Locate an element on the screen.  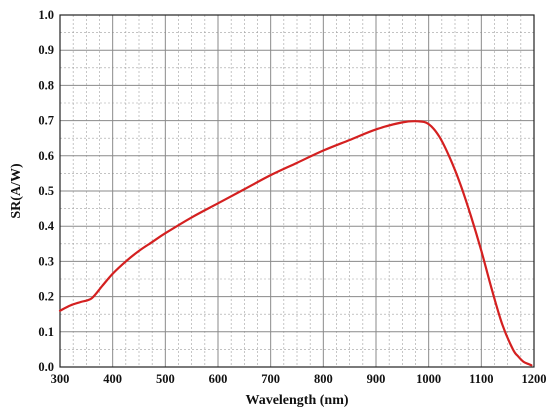
x-tick-label: 1100 is located at coordinates (481, 379).